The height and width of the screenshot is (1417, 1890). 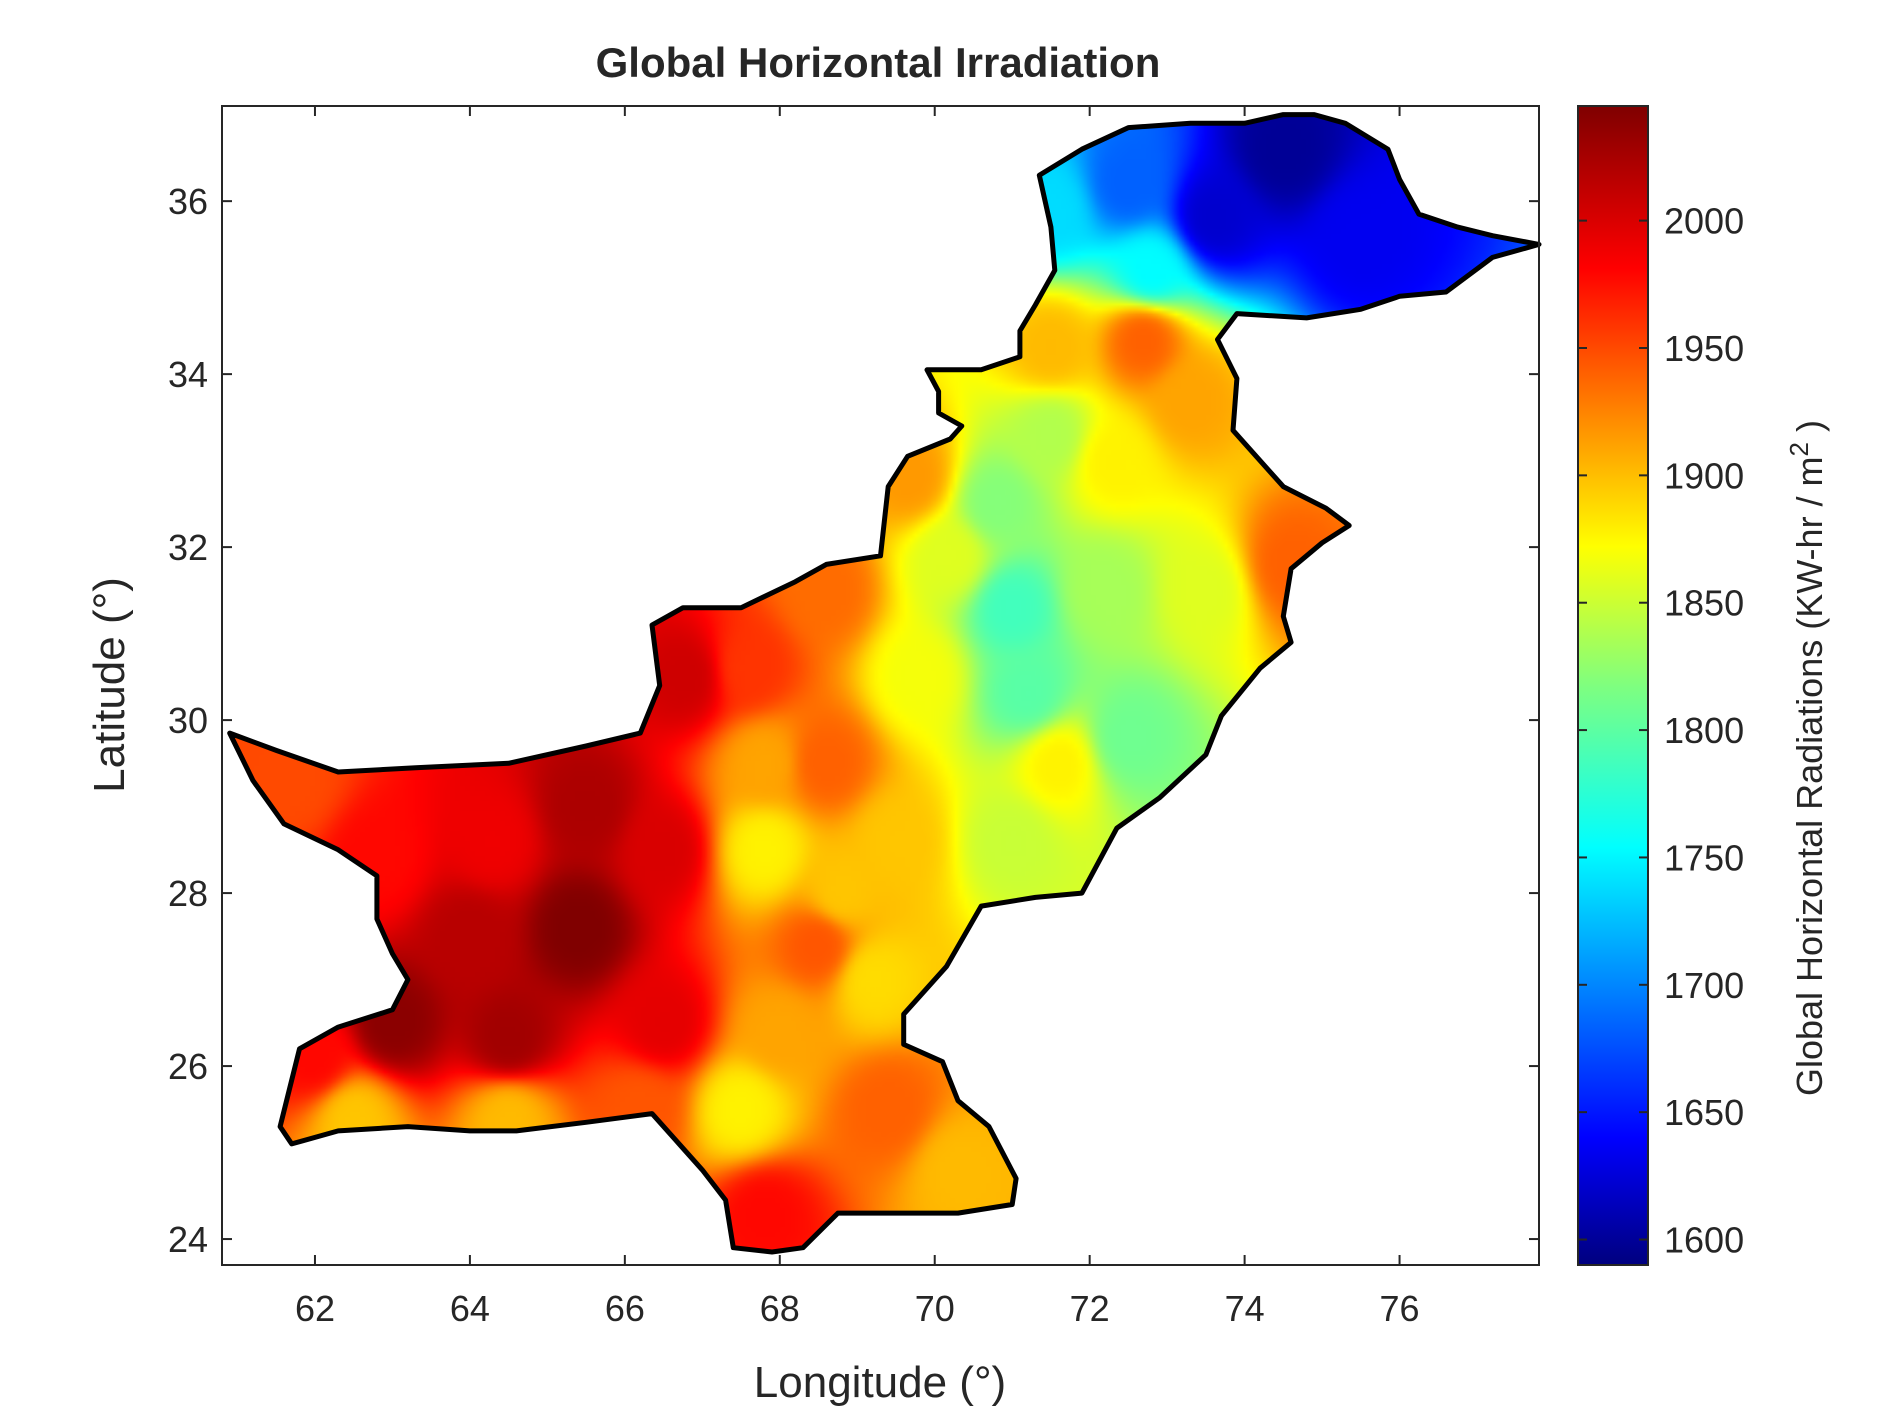 What do you see at coordinates (315, 1308) in the screenshot?
I see `x-tick-label: 62` at bounding box center [315, 1308].